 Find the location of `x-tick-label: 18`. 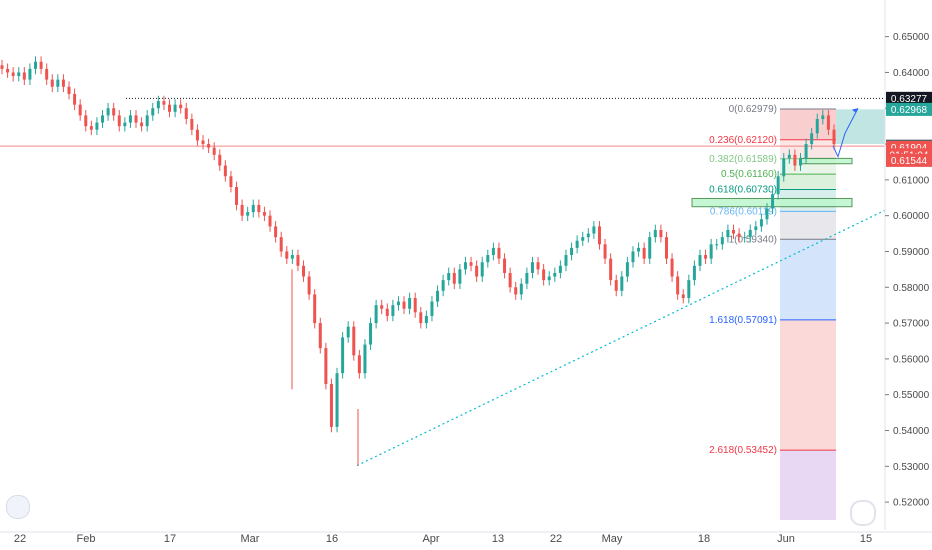

x-tick-label: 18 is located at coordinates (704, 539).